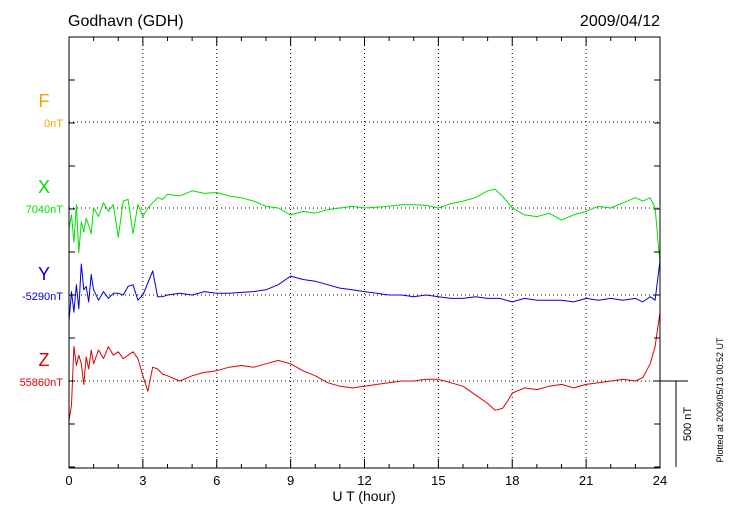  What do you see at coordinates (44, 187) in the screenshot?
I see `series-name-x: X` at bounding box center [44, 187].